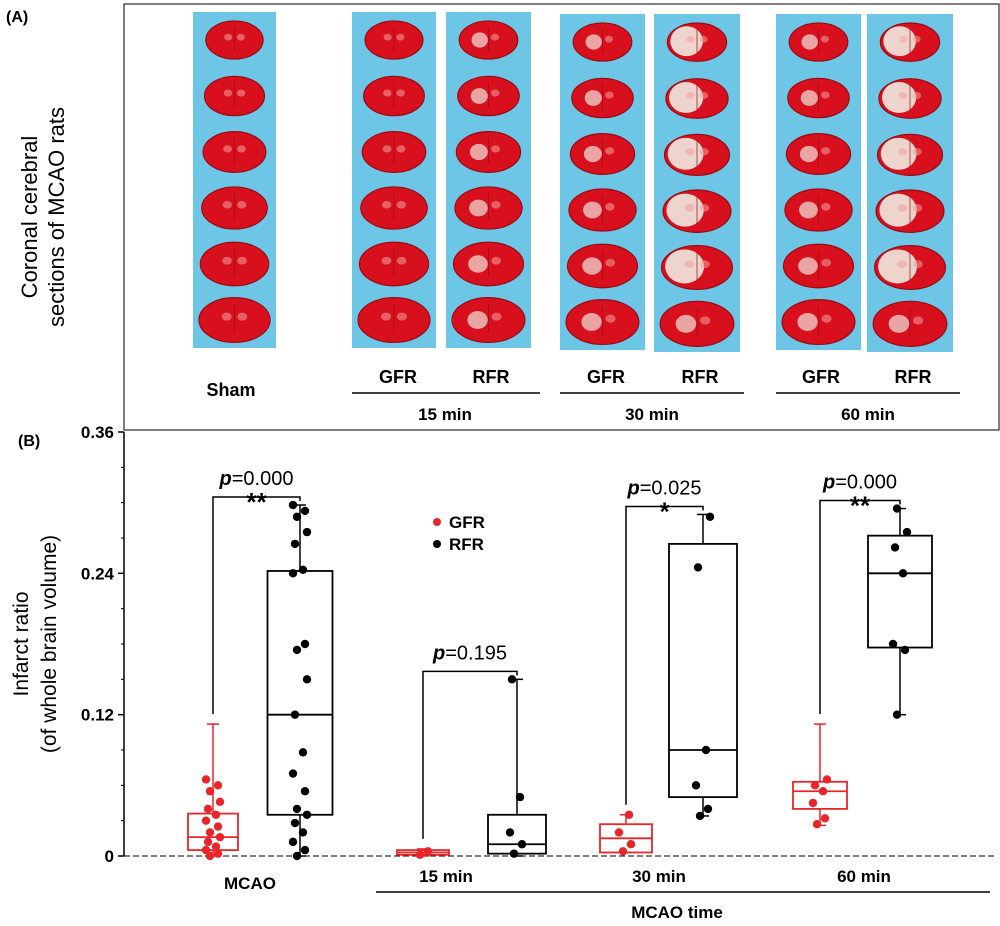  What do you see at coordinates (49, 644) in the screenshot?
I see `chart-ylabel-line2: (of whole brain volume)` at bounding box center [49, 644].